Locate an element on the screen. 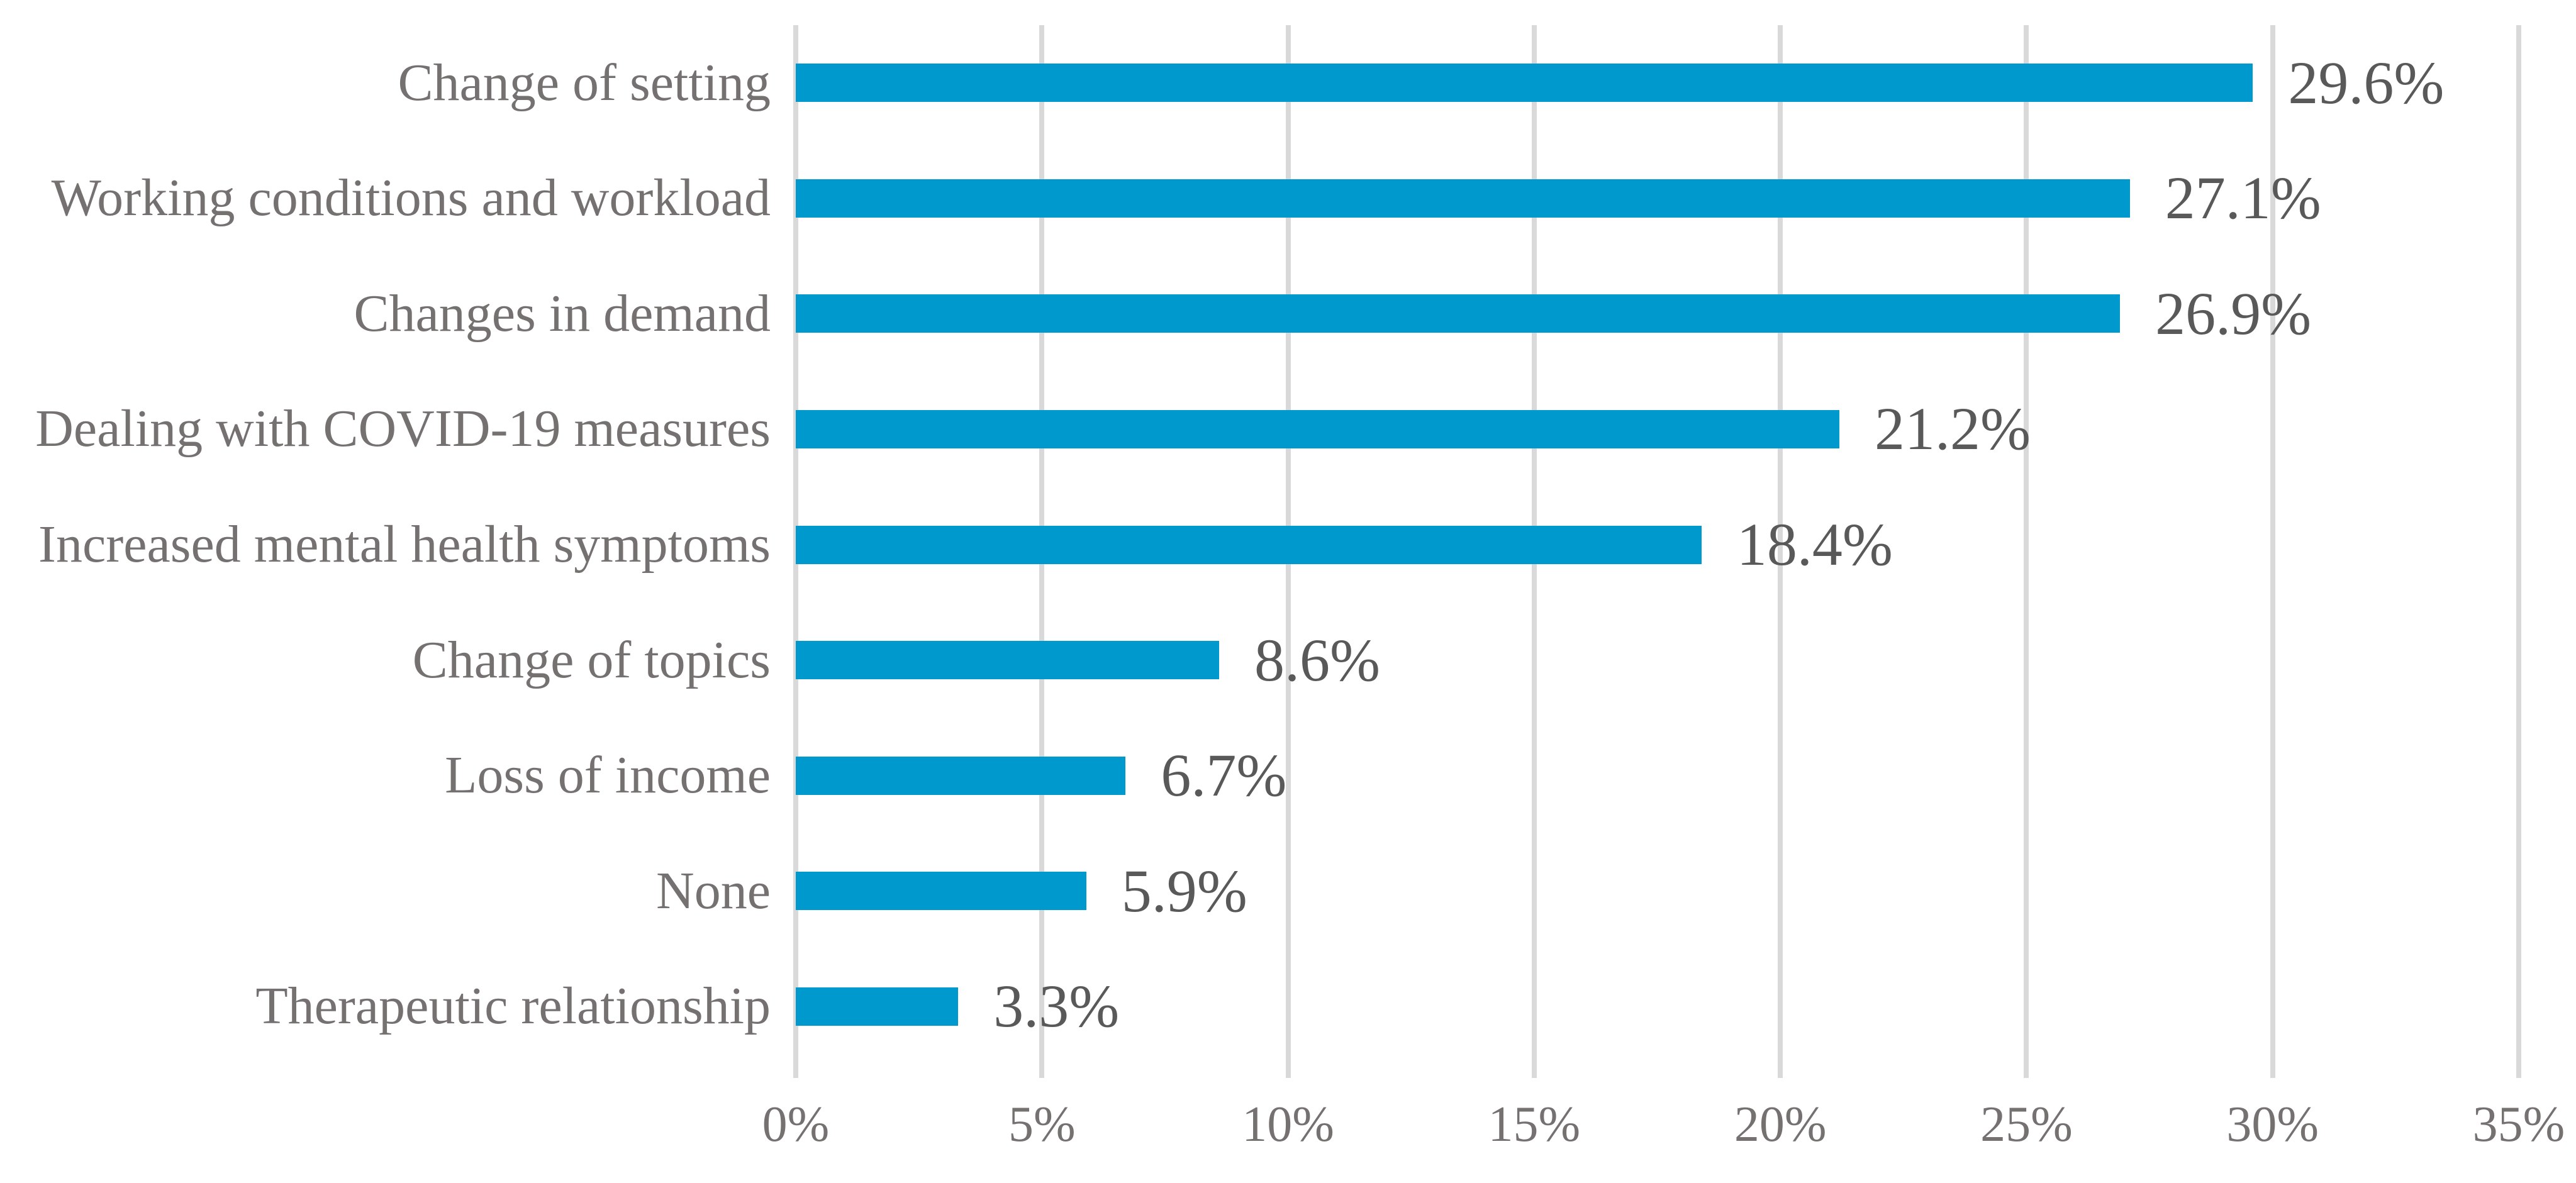  bar-row: 18.4% is located at coordinates (1657, 545).